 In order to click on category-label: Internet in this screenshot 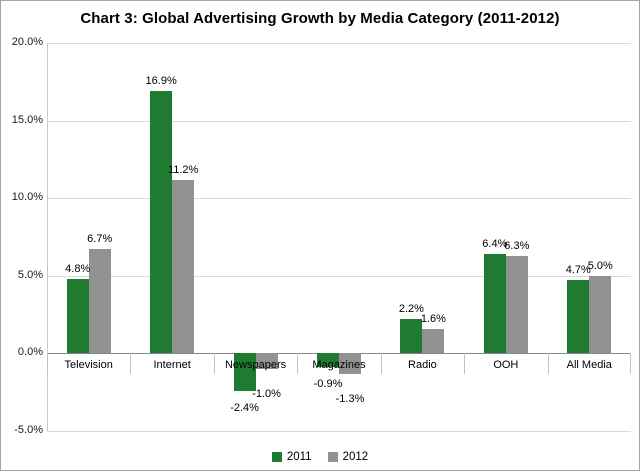, I will do `click(172, 365)`.